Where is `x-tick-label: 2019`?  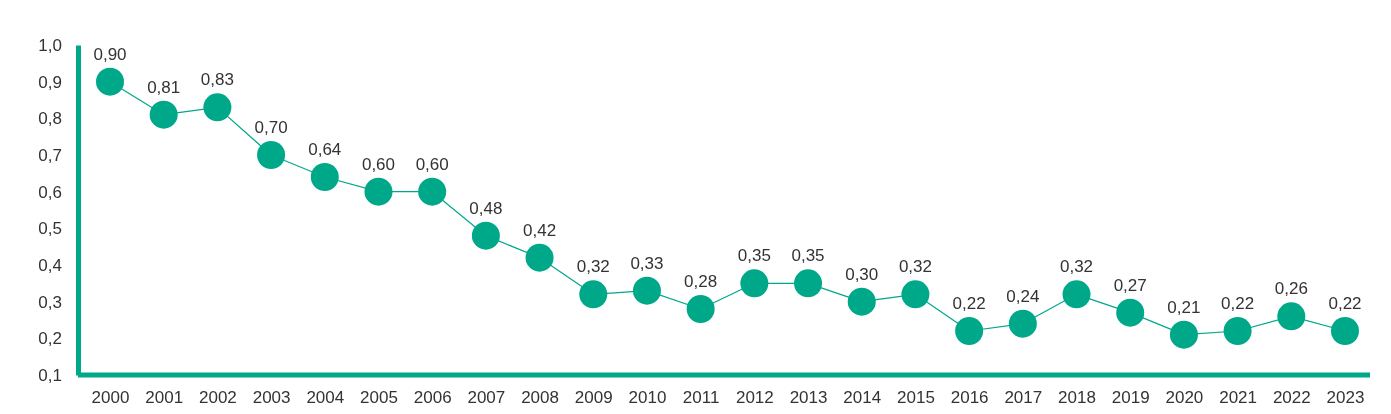
x-tick-label: 2019 is located at coordinates (1130, 398).